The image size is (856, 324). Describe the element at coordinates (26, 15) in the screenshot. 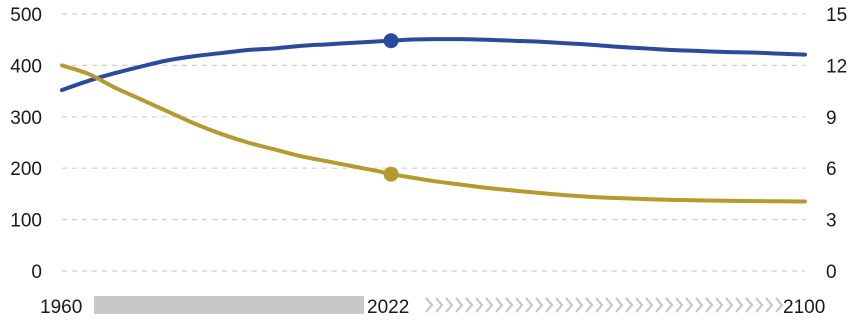

I see `left-tick-label: 500` at that location.